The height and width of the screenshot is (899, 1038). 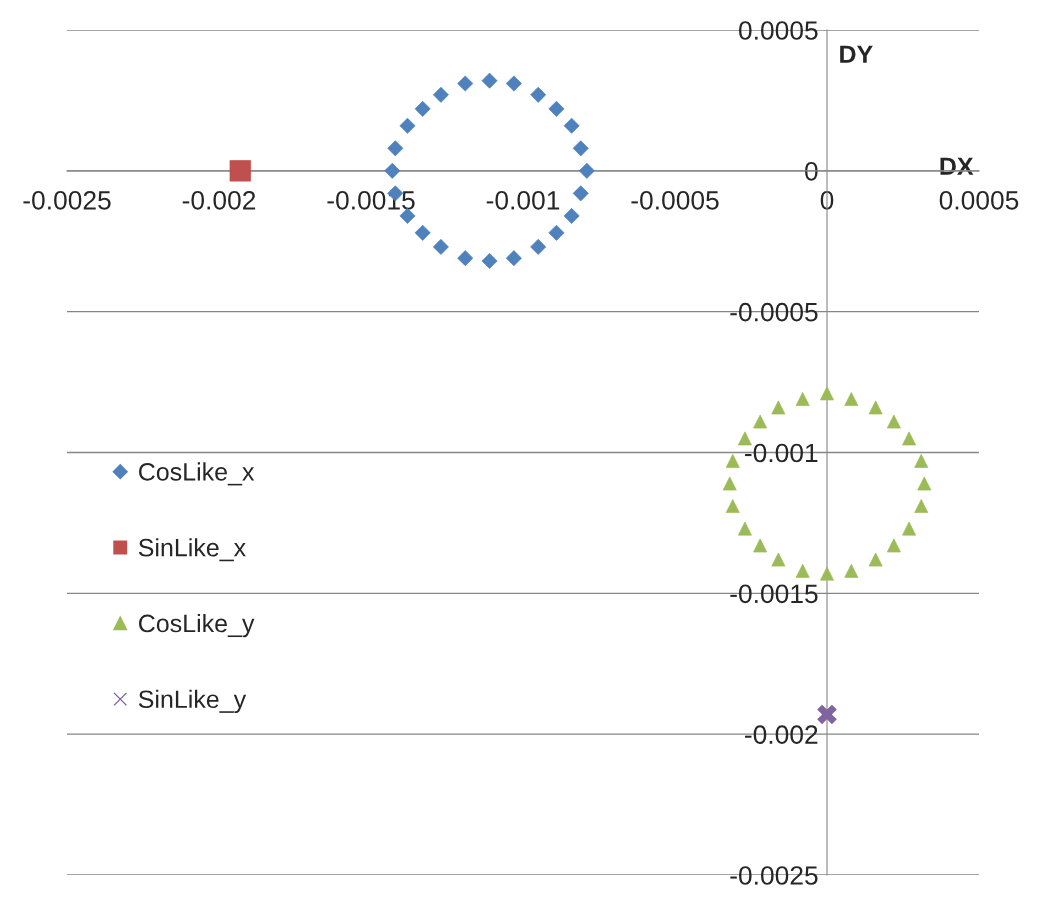 I want to click on x-axis-title: DX, so click(x=957, y=166).